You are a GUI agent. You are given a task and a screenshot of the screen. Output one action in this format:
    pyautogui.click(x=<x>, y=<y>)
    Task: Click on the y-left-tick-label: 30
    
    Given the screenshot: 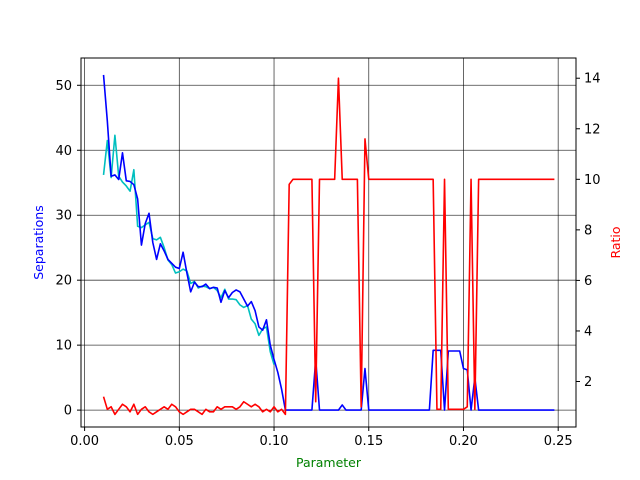 What is the action you would take?
    pyautogui.click(x=63, y=216)
    